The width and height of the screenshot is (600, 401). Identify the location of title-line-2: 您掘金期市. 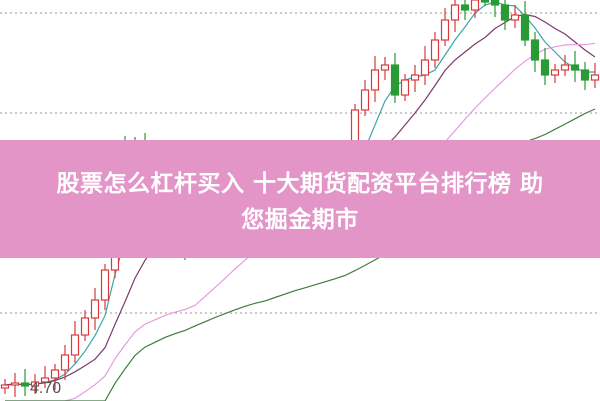
(300, 220).